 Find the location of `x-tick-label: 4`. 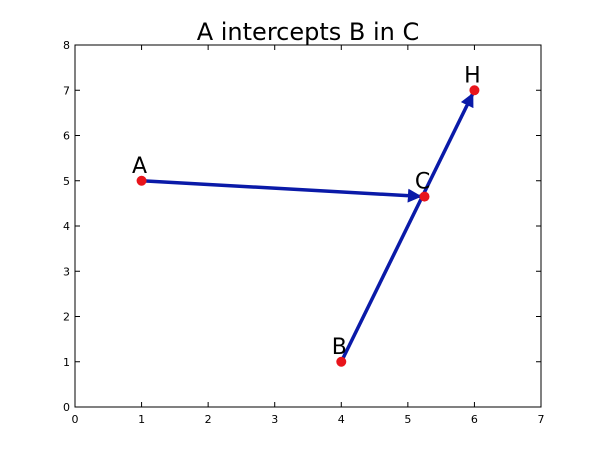

x-tick-label: 4 is located at coordinates (341, 419).